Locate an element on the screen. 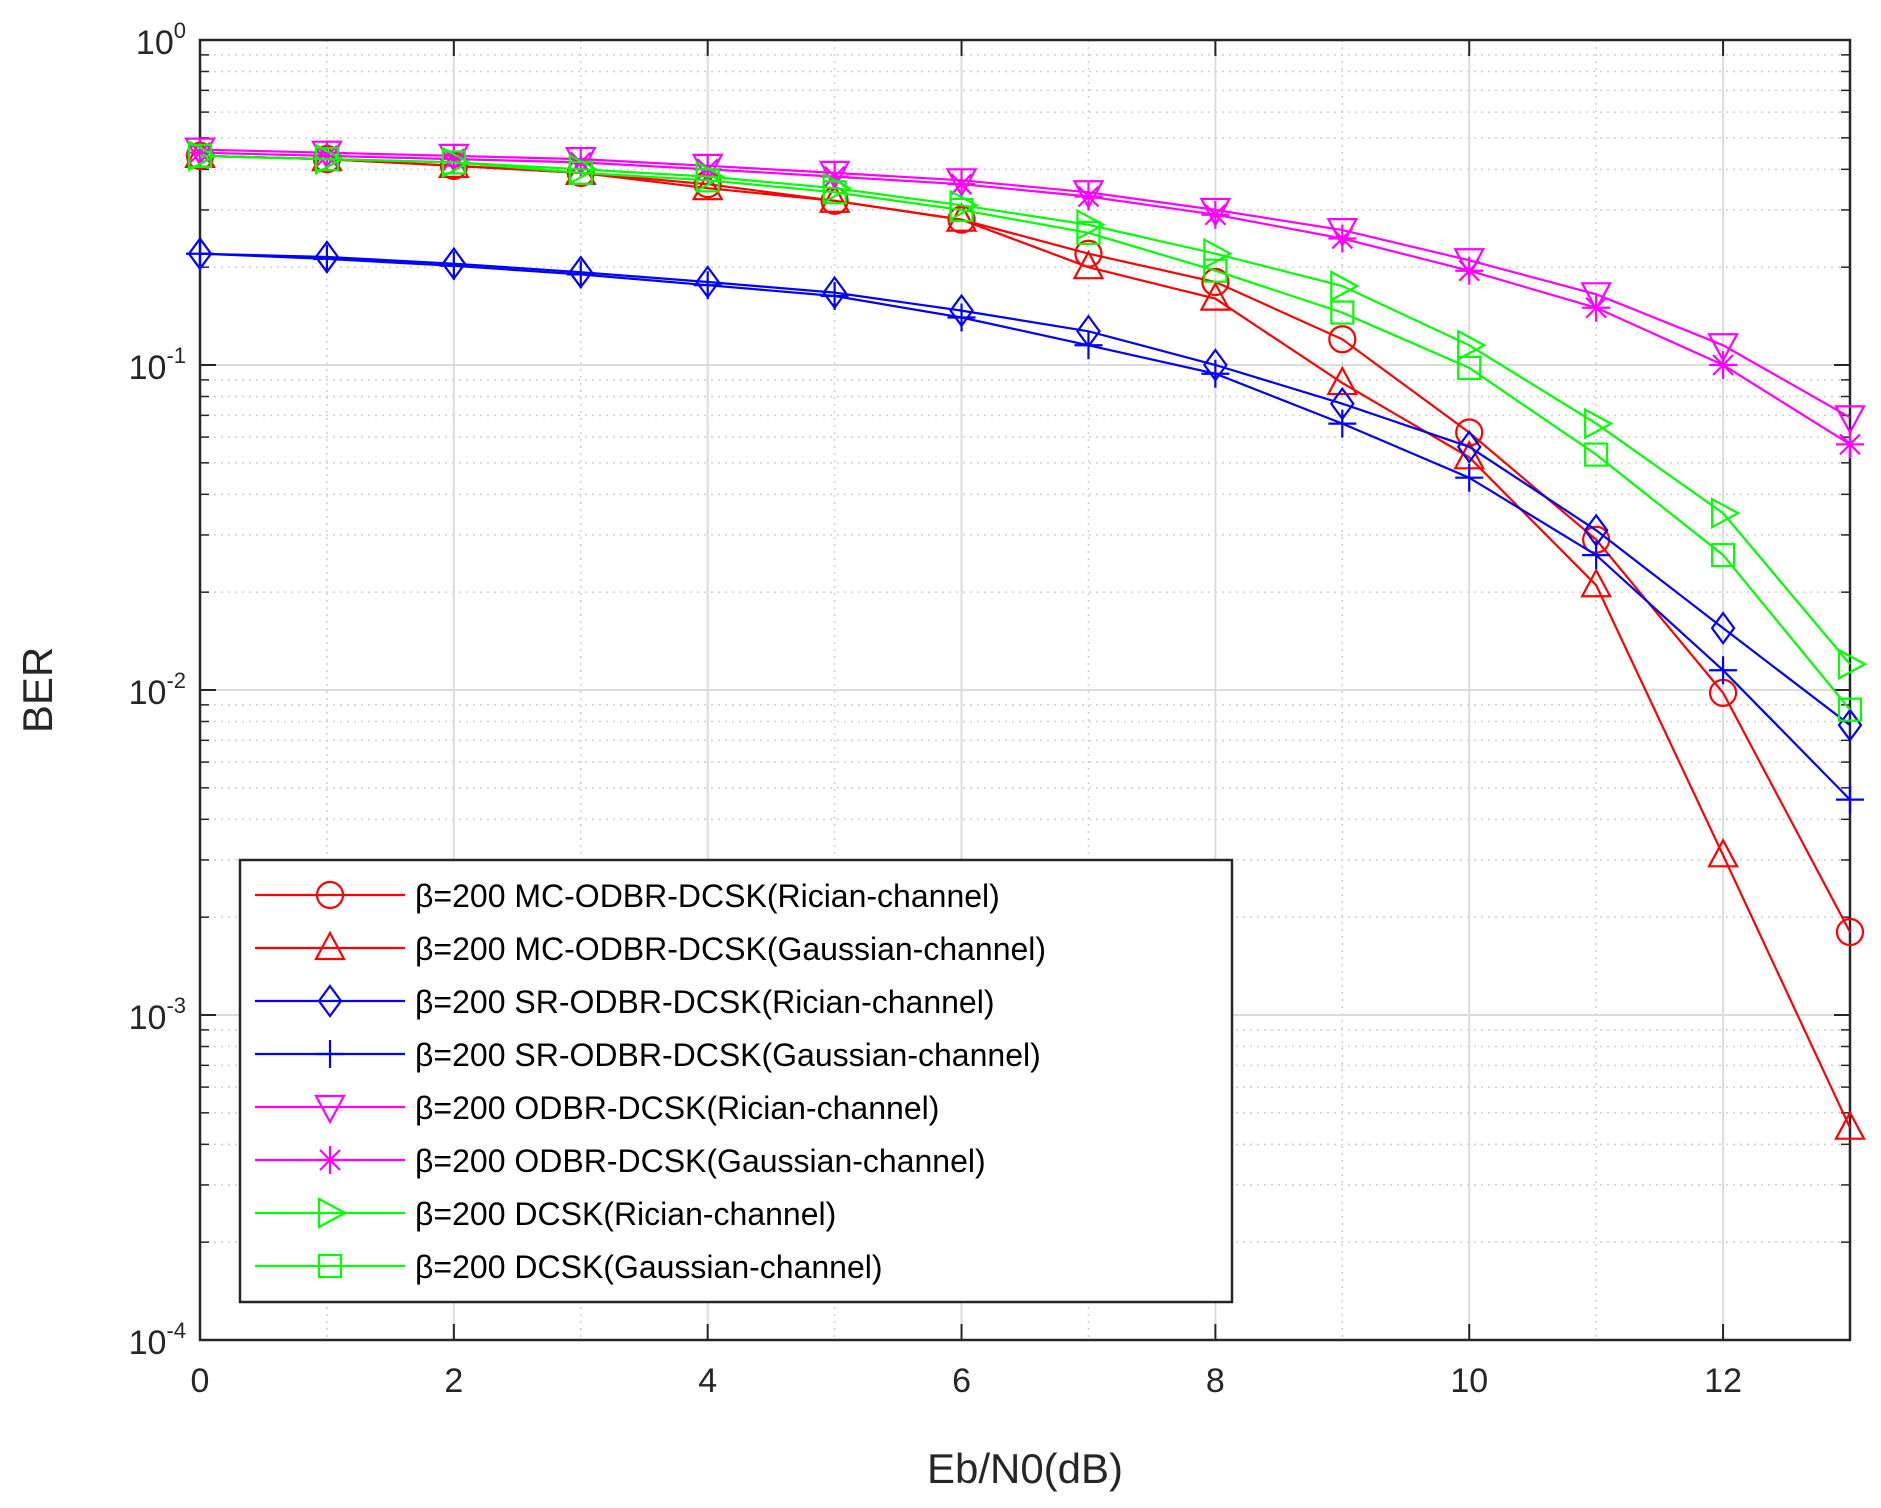  legend-entry: β=200 SR-ODBR-DCSK(Gaussian-channel) is located at coordinates (648, 1055).